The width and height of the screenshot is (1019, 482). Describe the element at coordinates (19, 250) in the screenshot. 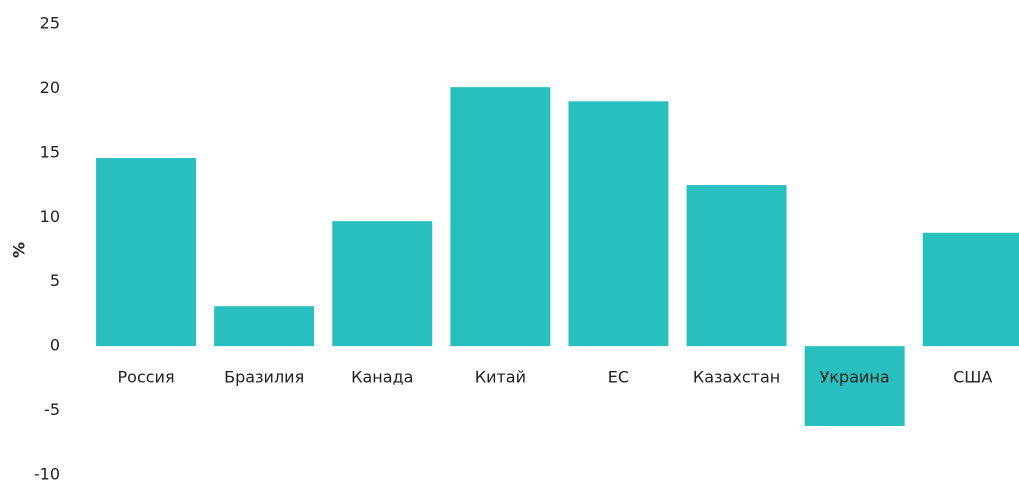

I see `y-axis-label: %` at that location.